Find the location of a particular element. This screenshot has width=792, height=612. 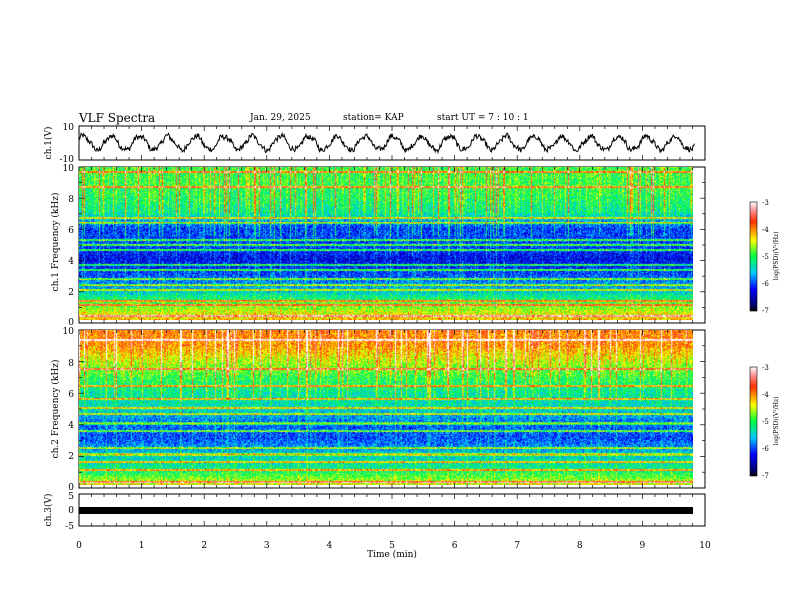

ch1-ytick-2: 2 is located at coordinates (71, 293).